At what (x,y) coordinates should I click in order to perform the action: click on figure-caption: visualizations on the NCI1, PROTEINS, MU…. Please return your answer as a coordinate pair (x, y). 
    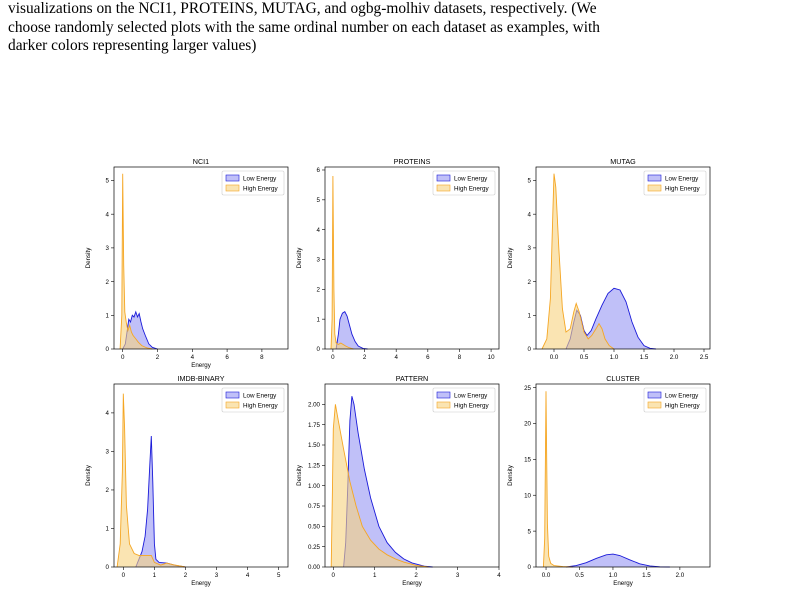
    Looking at the image, I should click on (404, 28).